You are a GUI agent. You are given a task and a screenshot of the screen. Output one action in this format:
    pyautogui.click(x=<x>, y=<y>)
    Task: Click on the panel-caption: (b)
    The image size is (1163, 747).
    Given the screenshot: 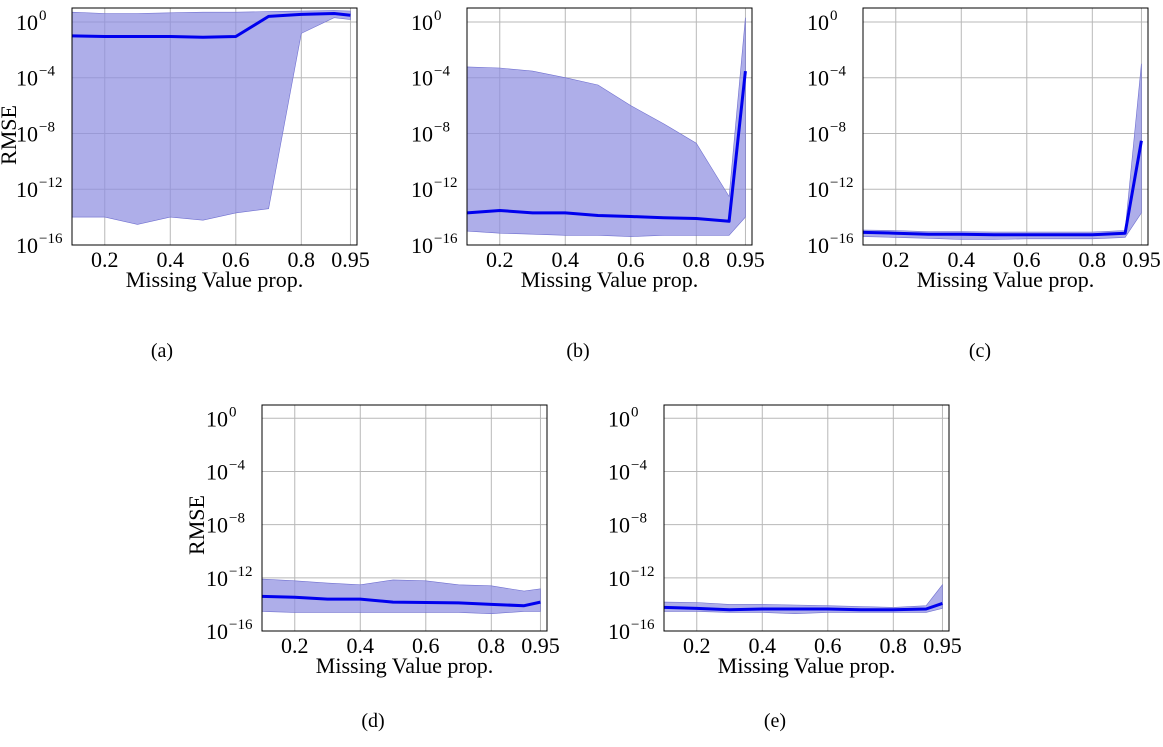 What is the action you would take?
    pyautogui.click(x=577, y=351)
    